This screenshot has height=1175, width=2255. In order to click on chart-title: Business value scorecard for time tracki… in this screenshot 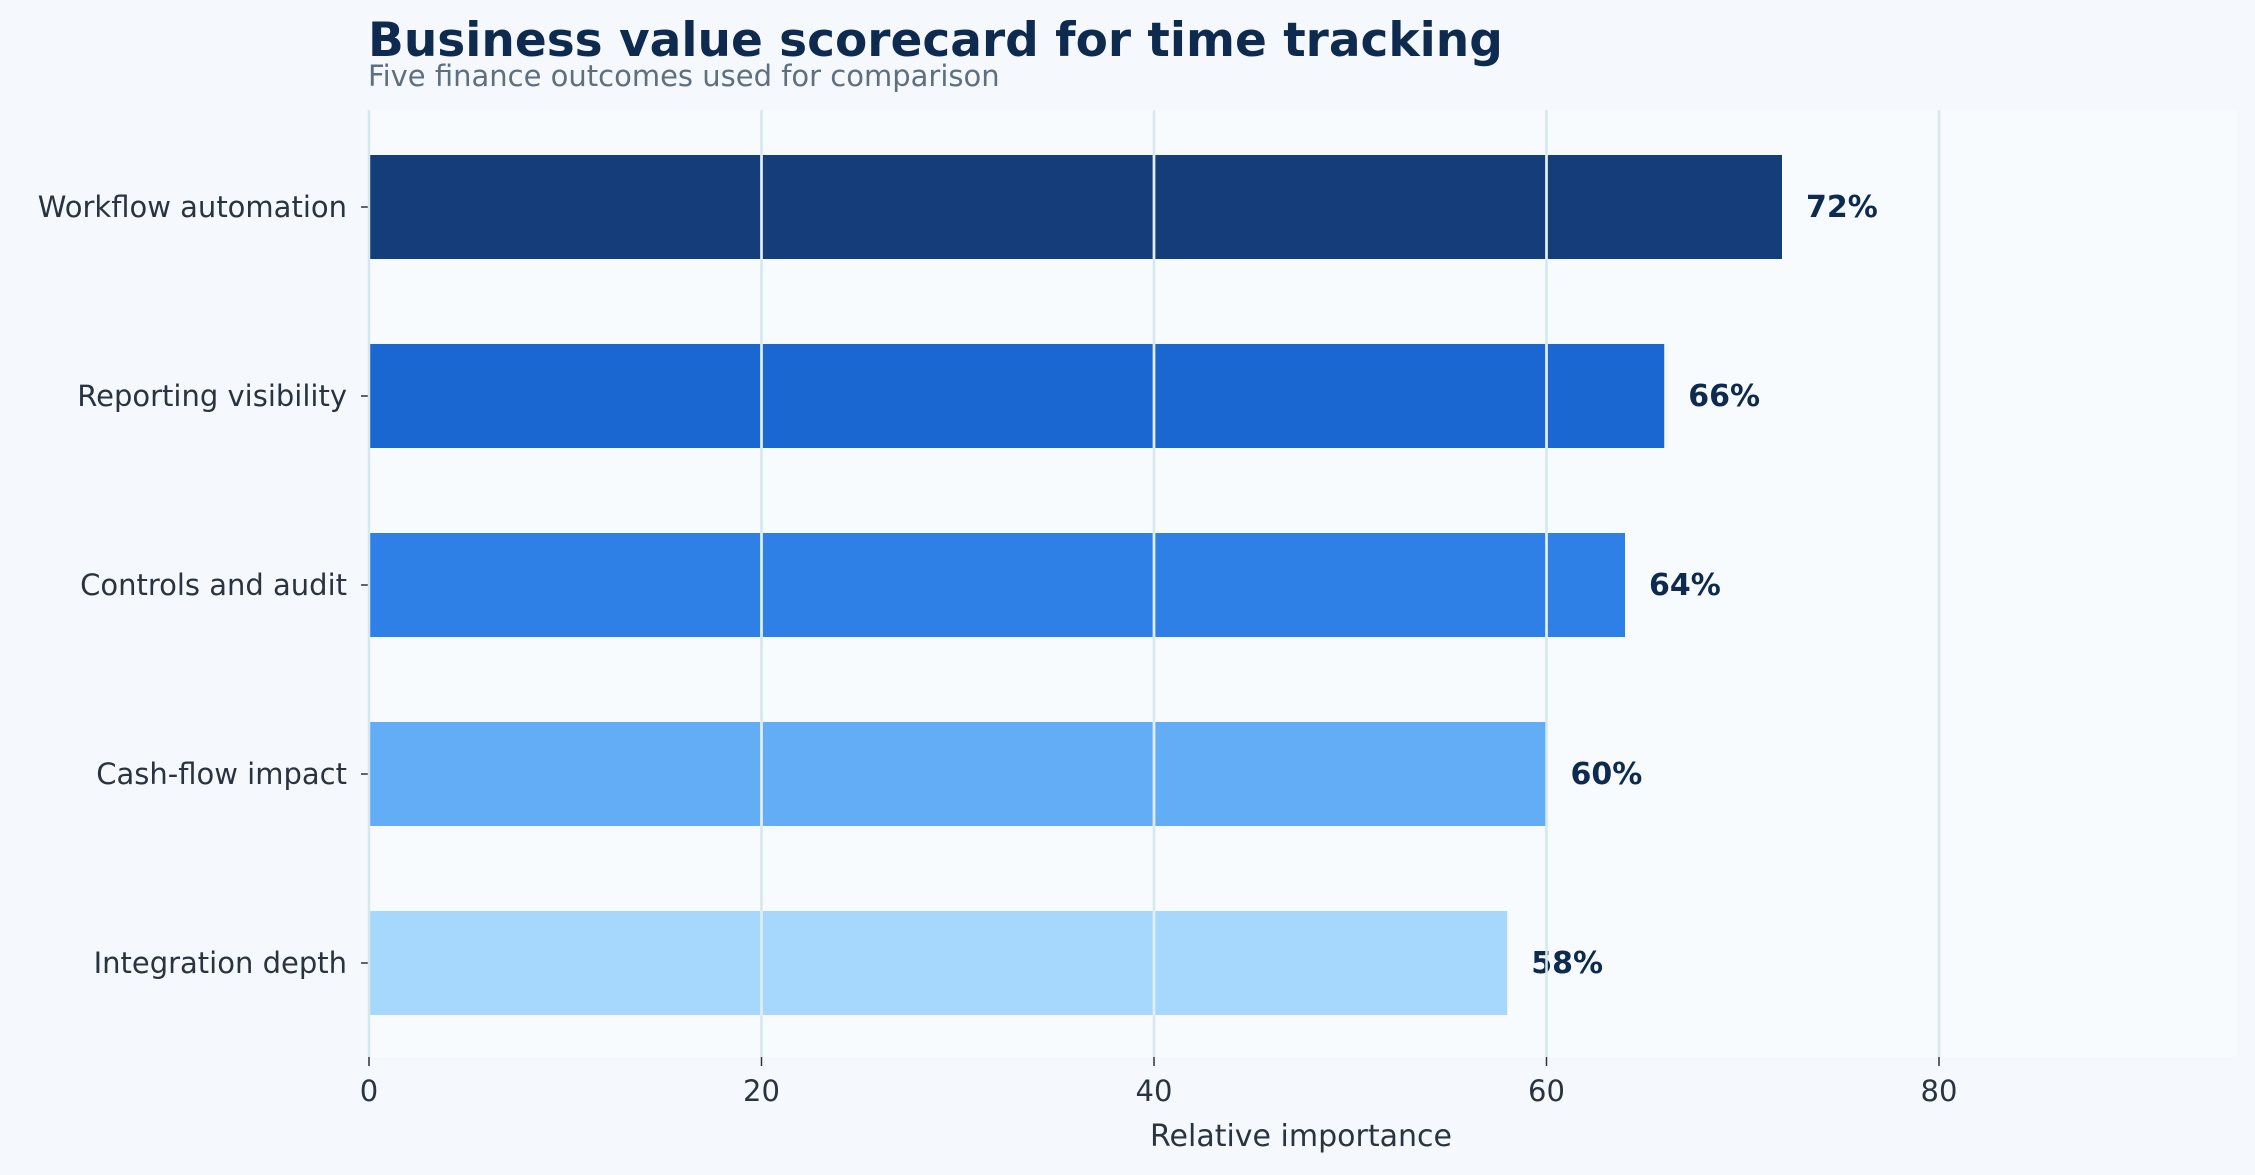, I will do `click(935, 40)`.